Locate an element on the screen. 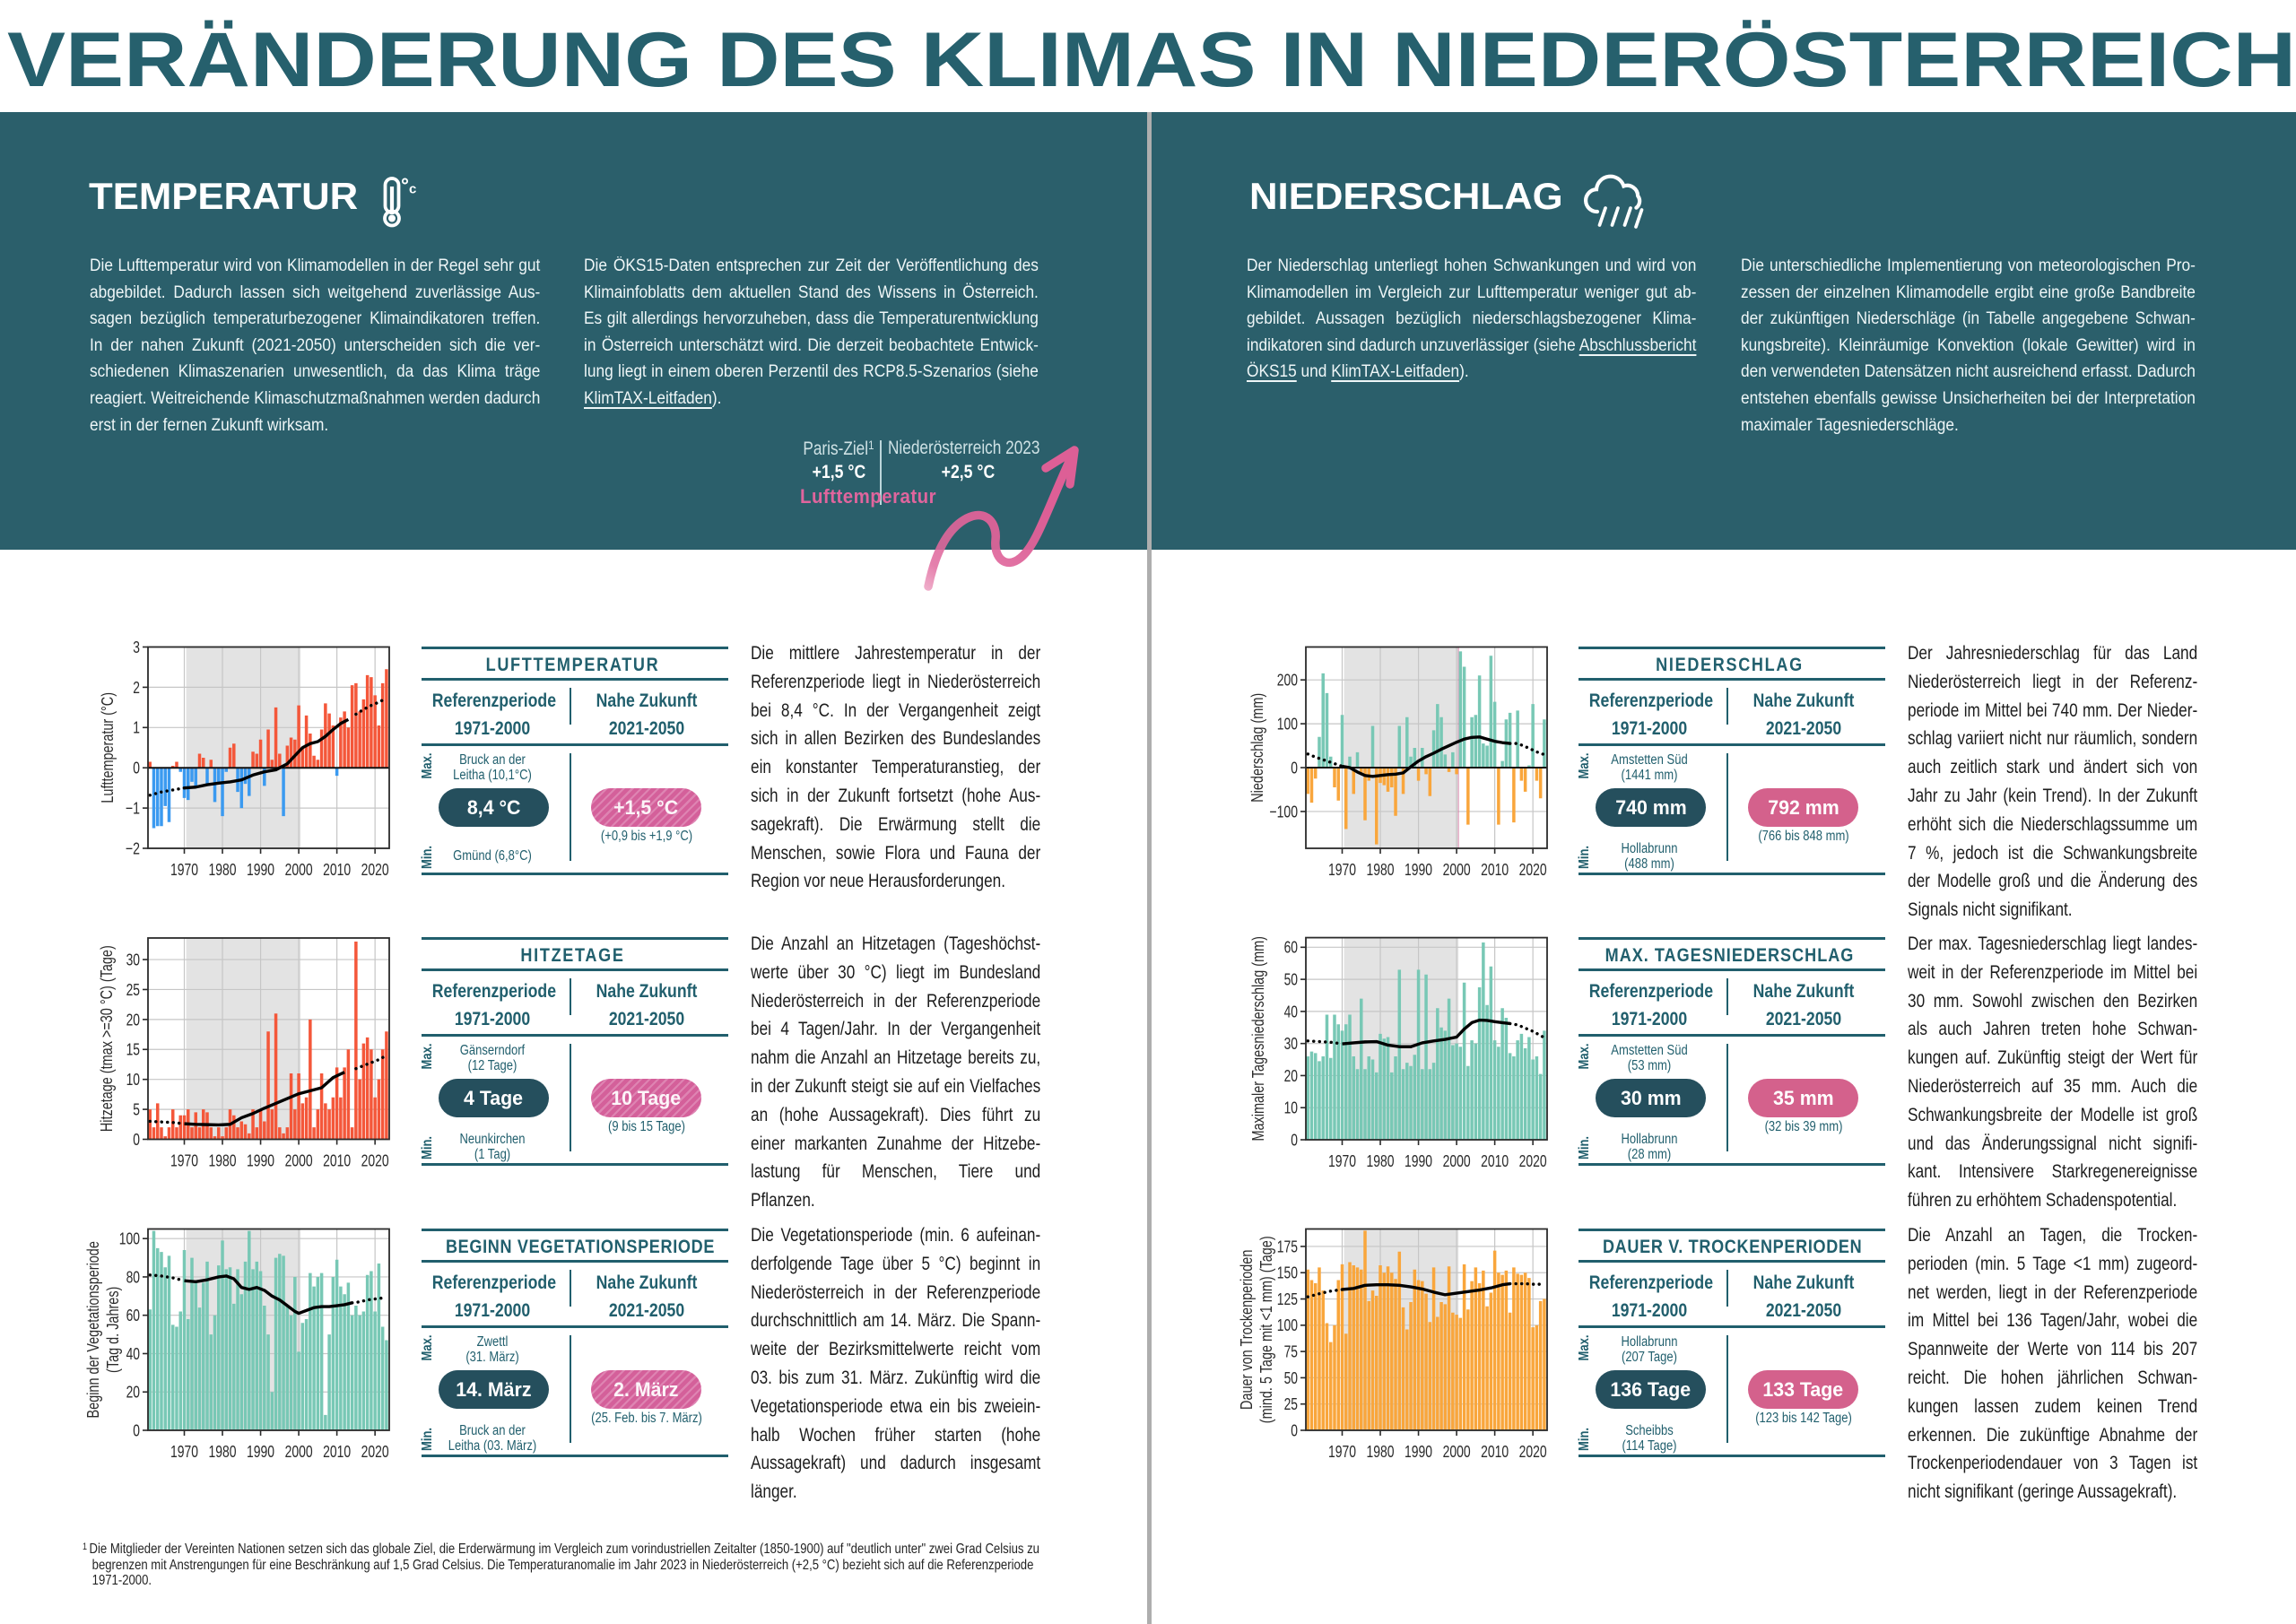  svg-text: −2 is located at coordinates (133, 847).